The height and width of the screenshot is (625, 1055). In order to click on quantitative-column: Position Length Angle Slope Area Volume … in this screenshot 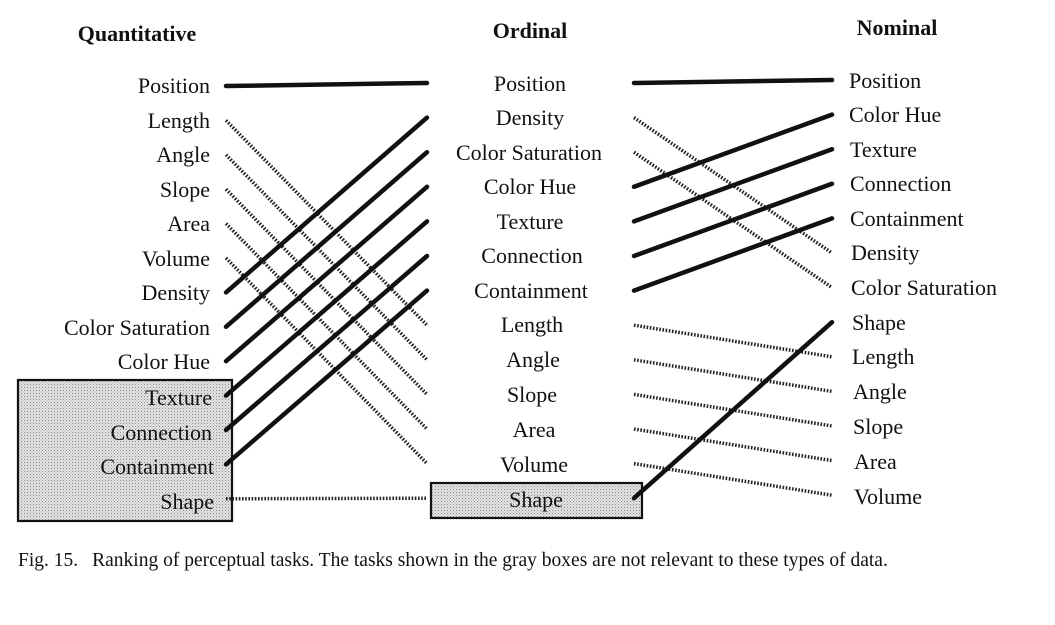, I will do `click(139, 293)`.